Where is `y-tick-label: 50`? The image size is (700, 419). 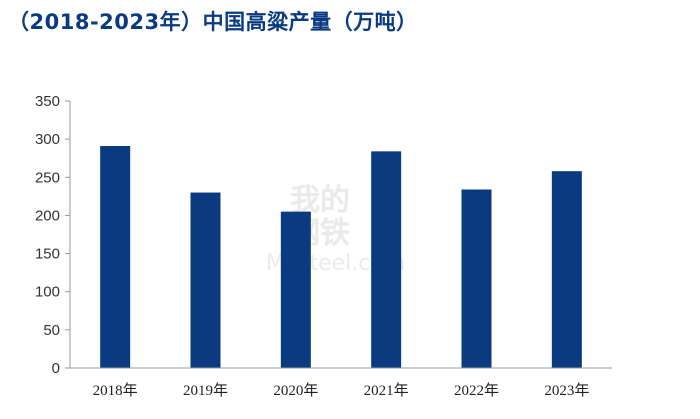
y-tick-label: 50 is located at coordinates (51, 330).